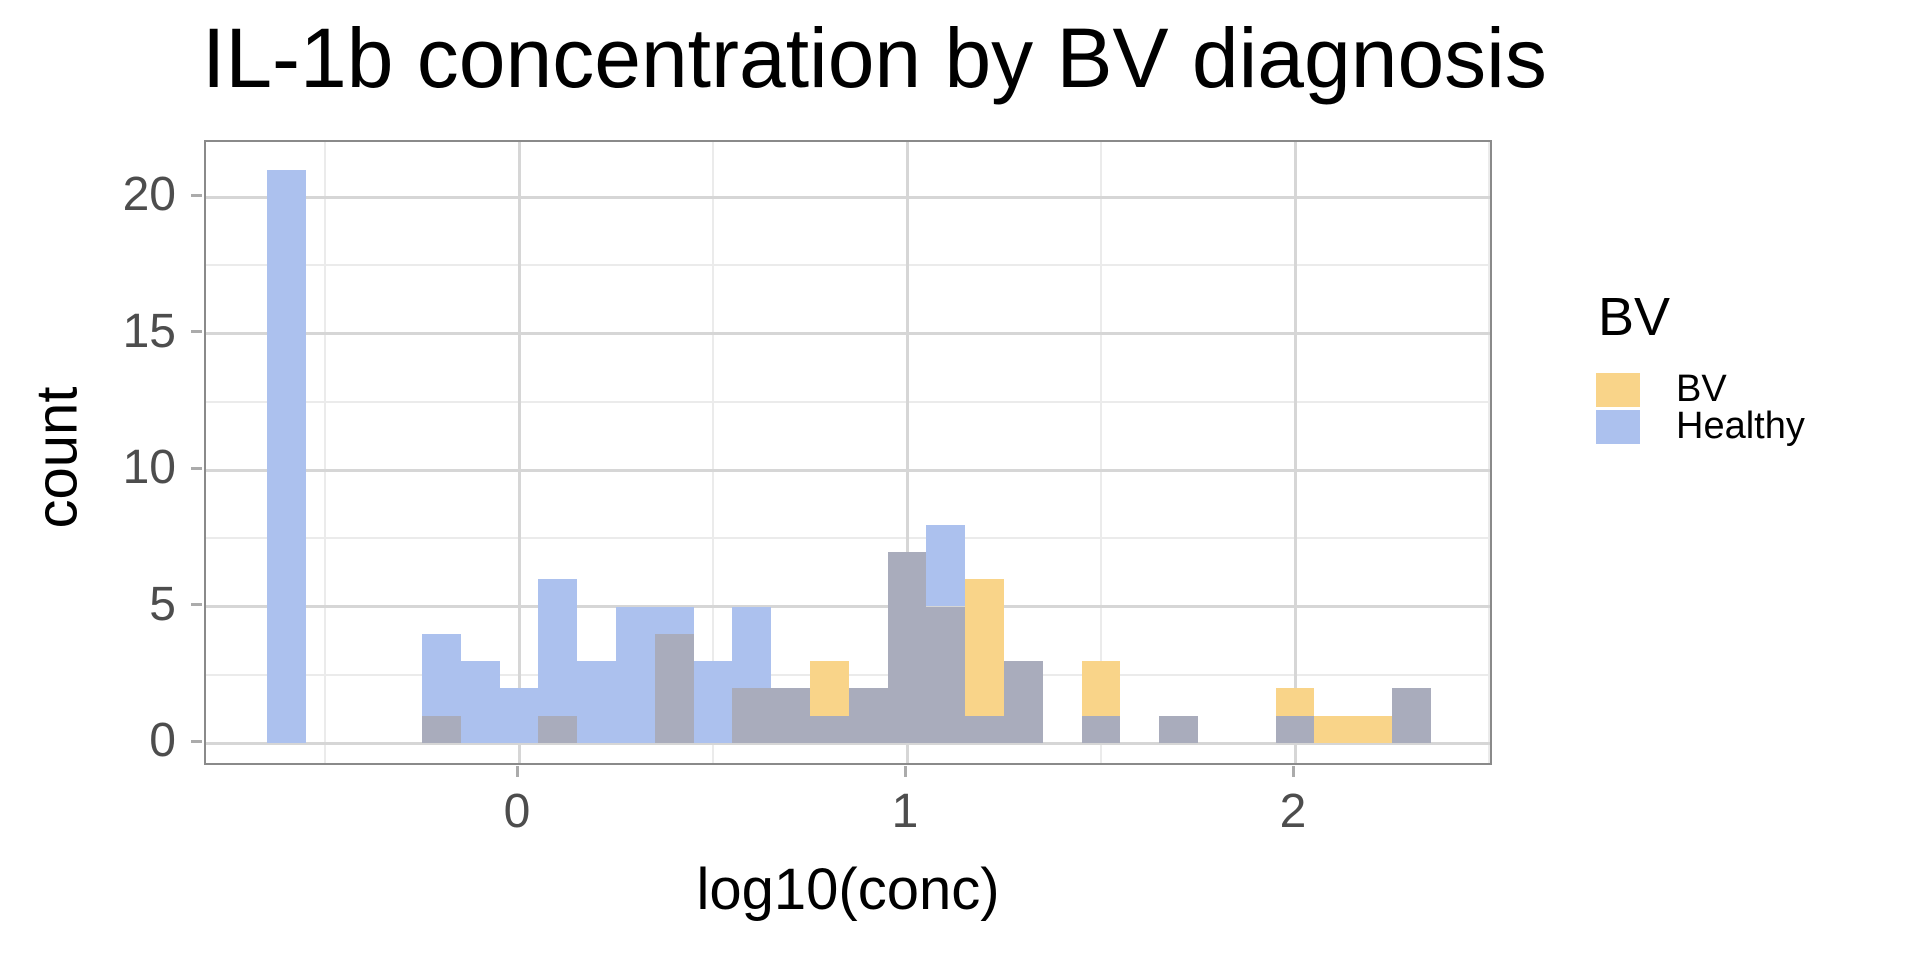 The image size is (1920, 960). I want to click on y-tick-label: 10, so click(149, 467).